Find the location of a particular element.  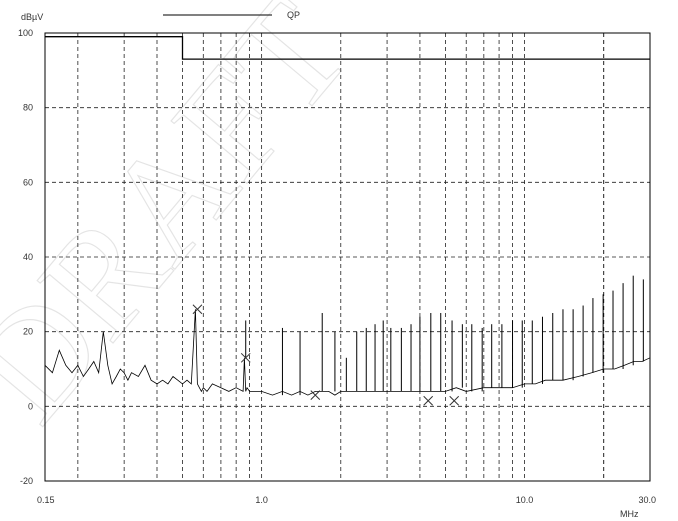

y-tick-label: 100 is located at coordinates (25, 33).